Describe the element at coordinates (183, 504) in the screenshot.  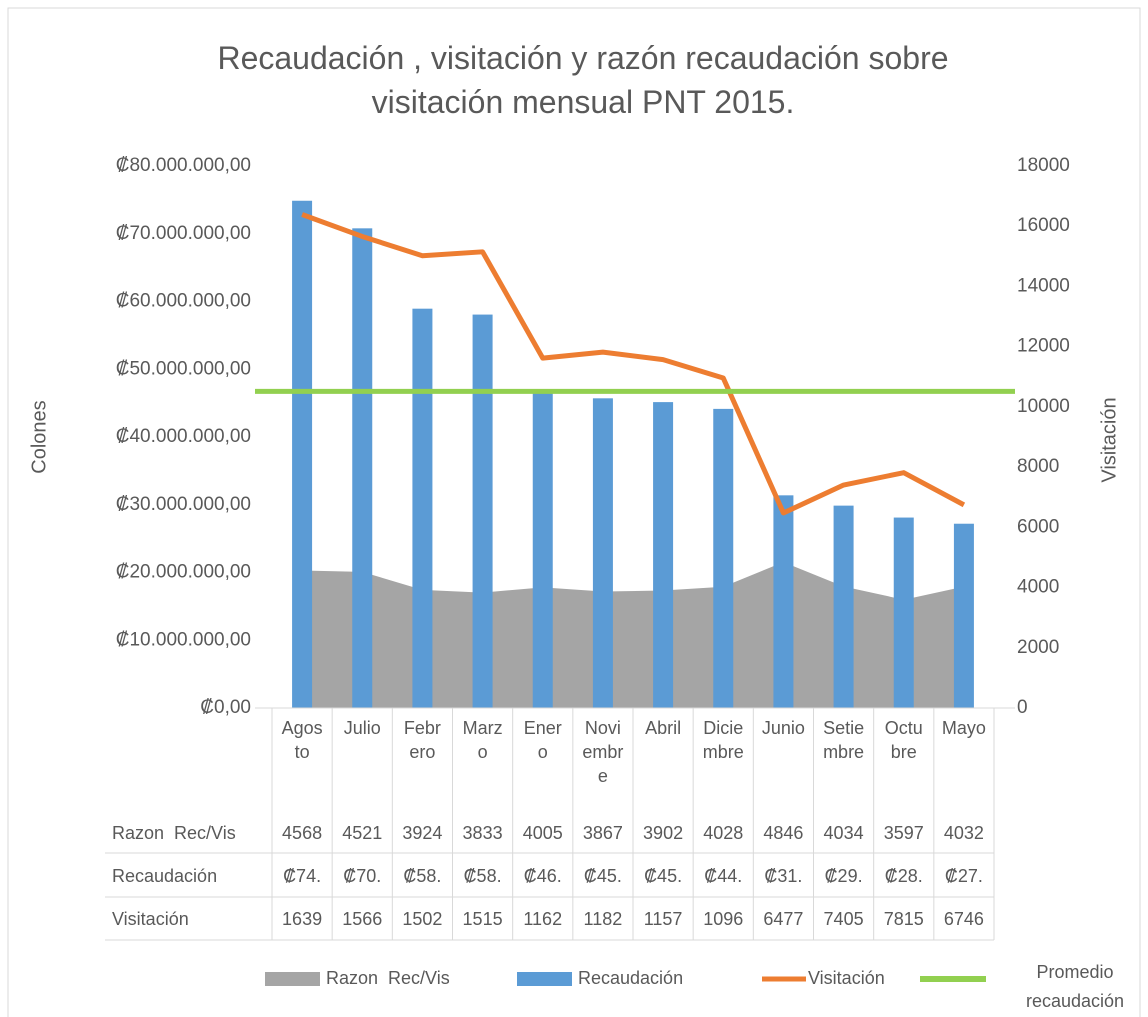
I see `y-tick-label: ₡30.000.000,00` at that location.